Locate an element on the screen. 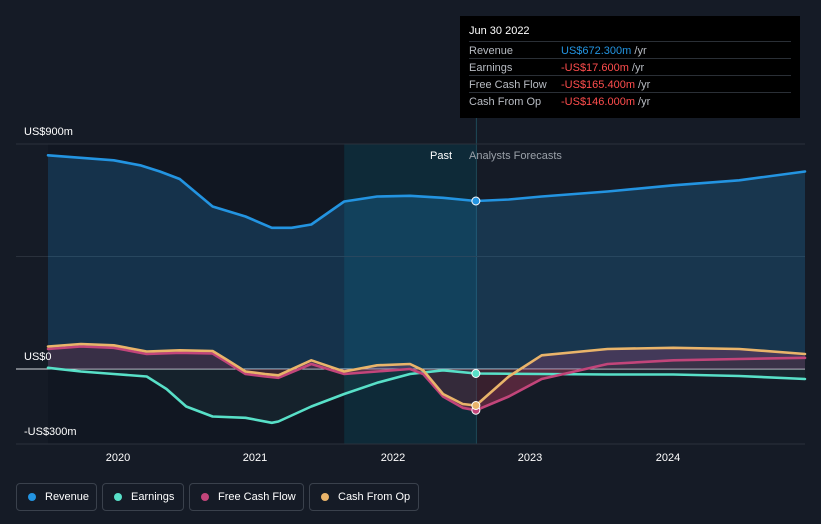  tooltip-value: -US$17.600m is located at coordinates (595, 68).